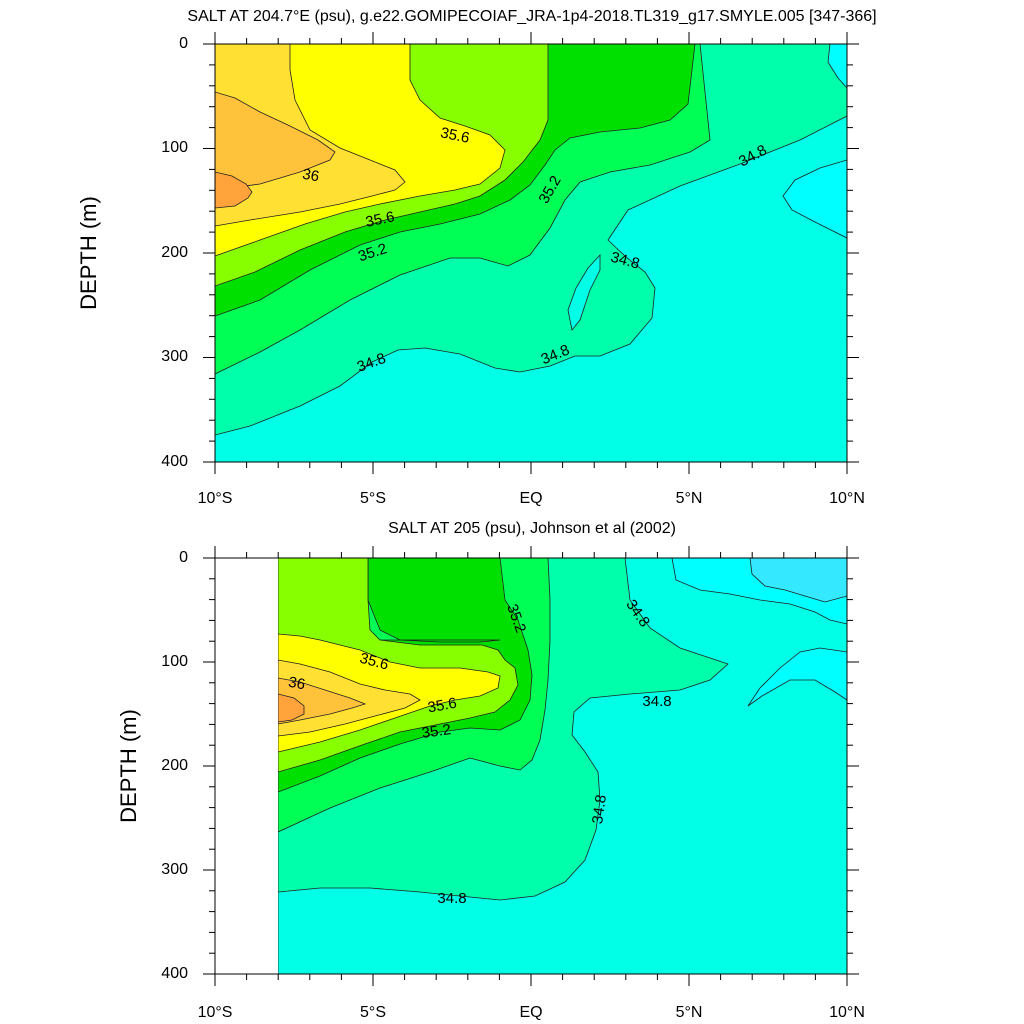 The height and width of the screenshot is (1024, 1024). What do you see at coordinates (837, 66) in the screenshot?
I see `region-34-6-ne` at bounding box center [837, 66].